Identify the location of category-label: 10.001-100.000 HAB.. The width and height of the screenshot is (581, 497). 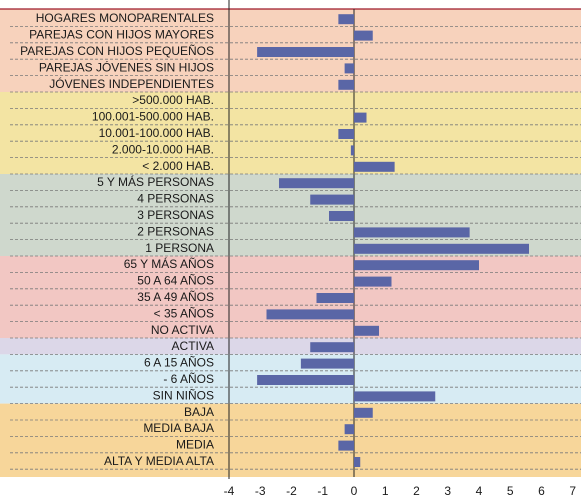
(156, 133).